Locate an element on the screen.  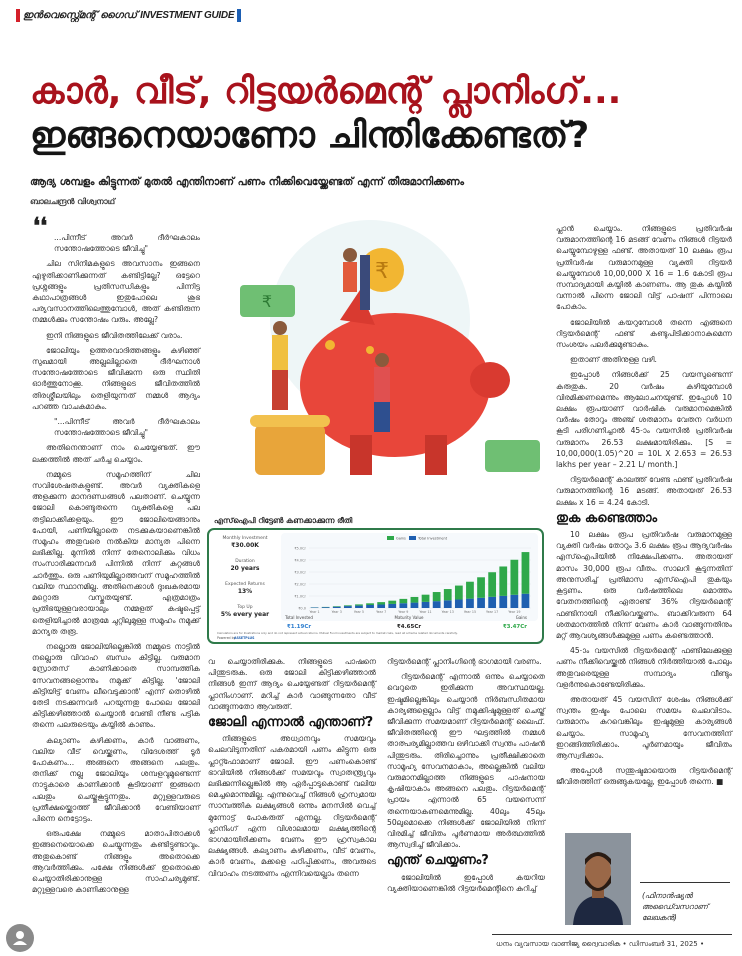
section-heading: ജോലി എന്നാൽ എന്താണ്? is located at coordinates (291, 723).